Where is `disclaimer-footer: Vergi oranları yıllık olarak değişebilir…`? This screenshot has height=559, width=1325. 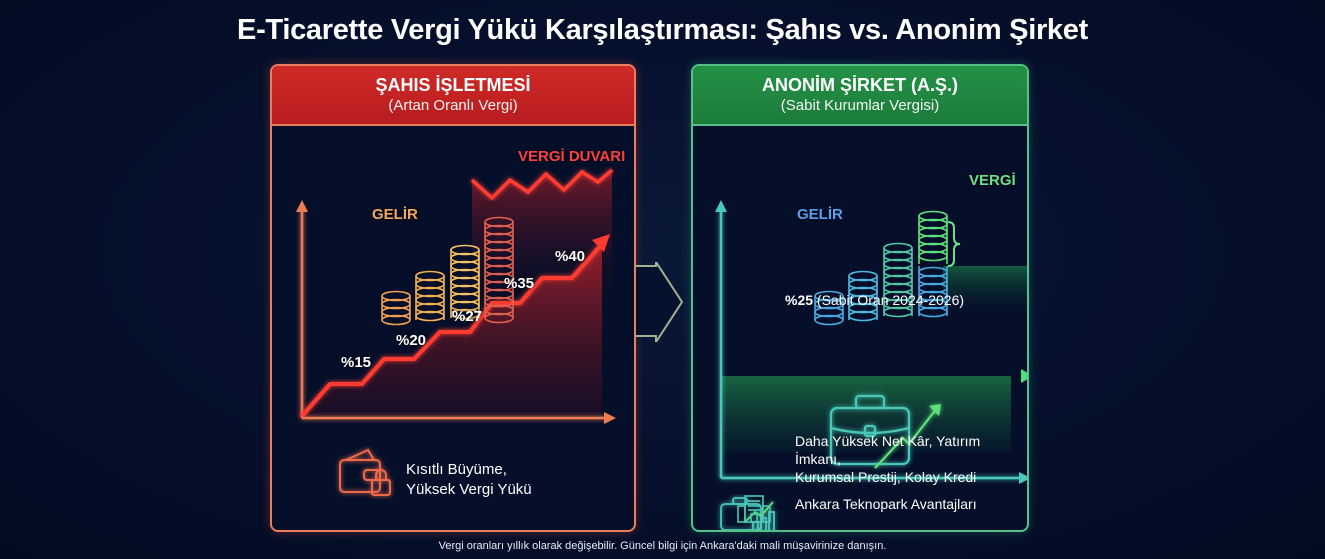 disclaimer-footer: Vergi oranları yıllık olarak değişebilir… is located at coordinates (662, 546).